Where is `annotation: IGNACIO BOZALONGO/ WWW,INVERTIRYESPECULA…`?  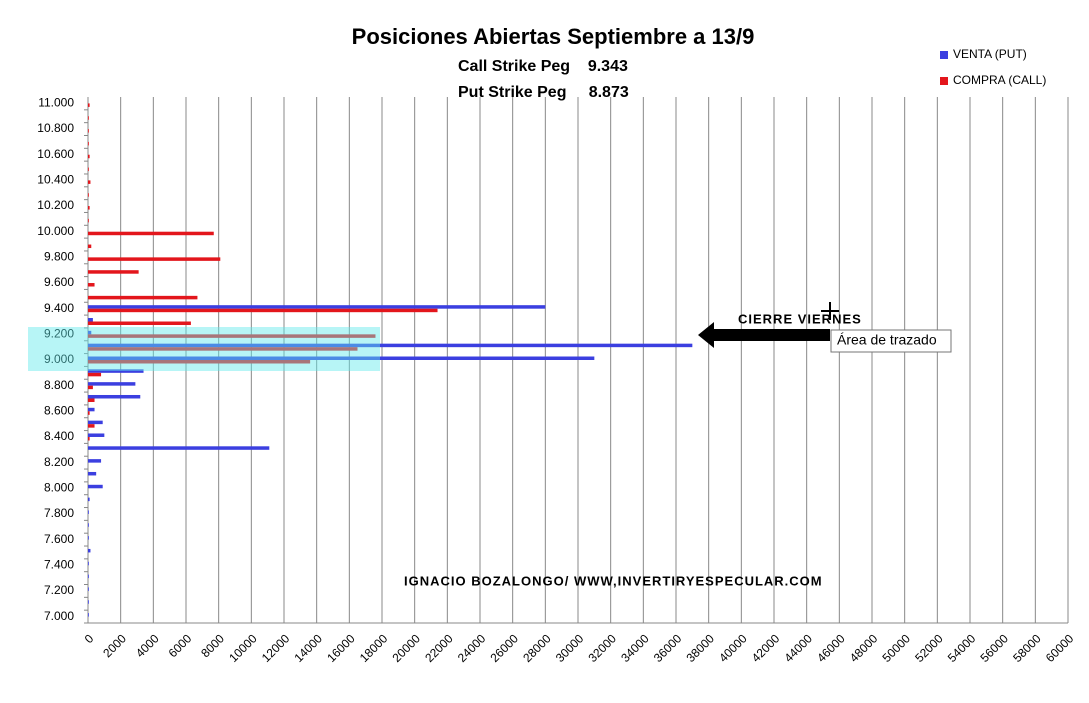 annotation: IGNACIO BOZALONGO/ WWW,INVERTIRYESPECULA… is located at coordinates (613, 580).